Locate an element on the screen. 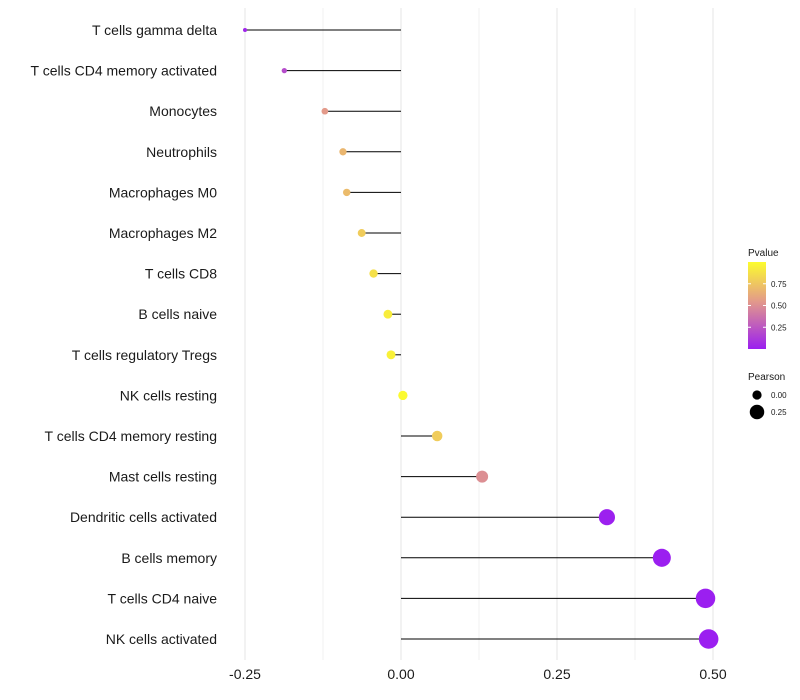  pvalue-colorbar is located at coordinates (757, 305).